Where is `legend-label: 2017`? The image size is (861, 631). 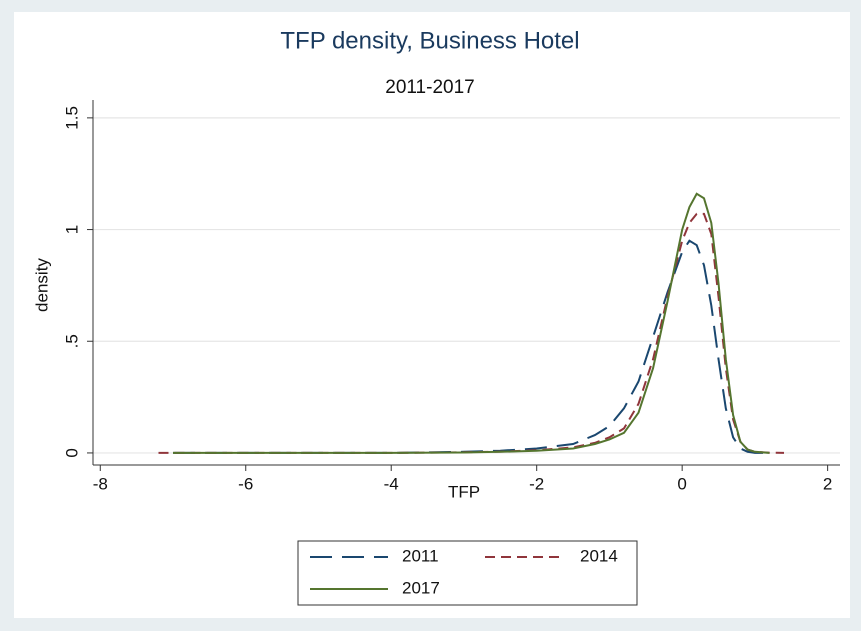 legend-label: 2017 is located at coordinates (421, 587).